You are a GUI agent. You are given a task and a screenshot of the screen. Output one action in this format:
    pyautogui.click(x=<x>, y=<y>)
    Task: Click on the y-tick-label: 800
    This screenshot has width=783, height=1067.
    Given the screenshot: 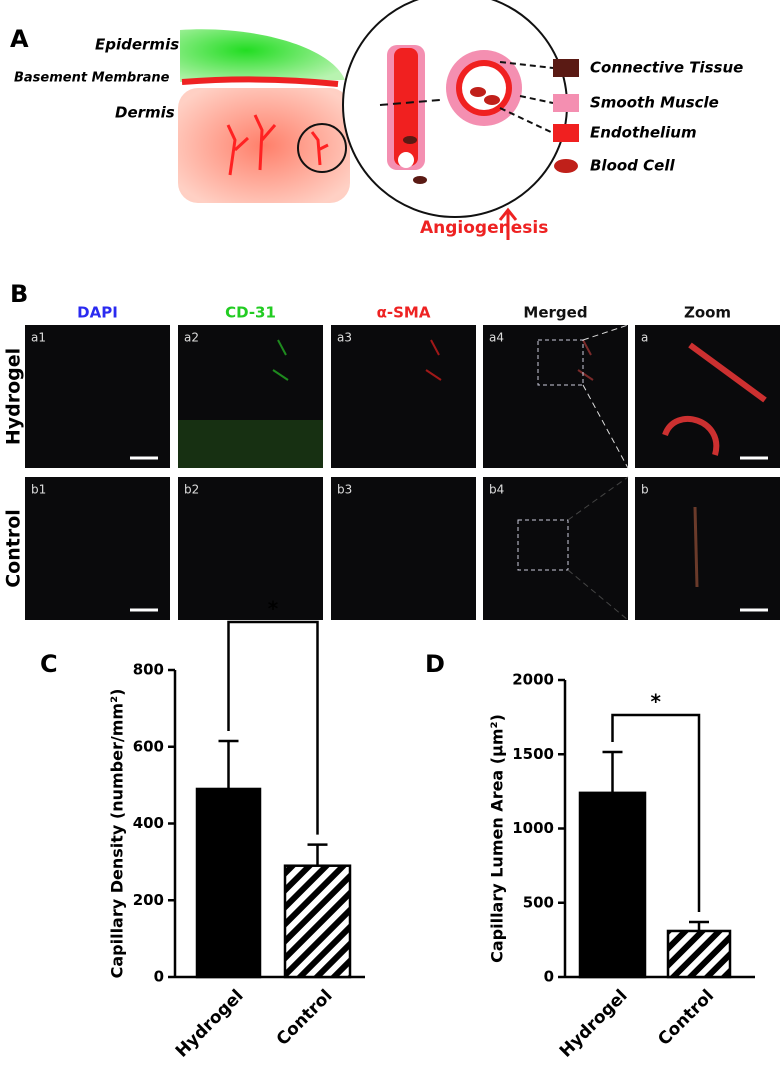 What is the action you would take?
    pyautogui.click(x=148, y=670)
    